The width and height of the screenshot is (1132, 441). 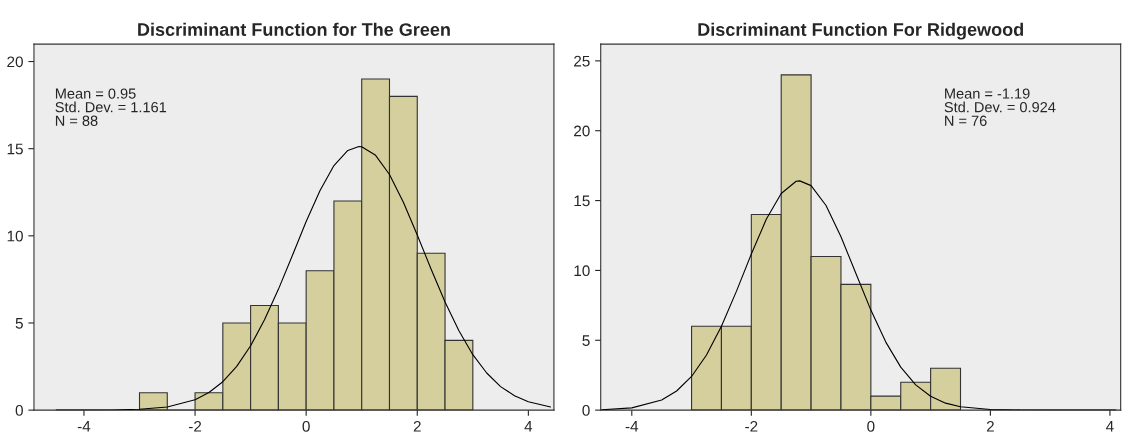 What do you see at coordinates (111, 107) in the screenshot?
I see `annotation: Std. Dev. = 1.161` at bounding box center [111, 107].